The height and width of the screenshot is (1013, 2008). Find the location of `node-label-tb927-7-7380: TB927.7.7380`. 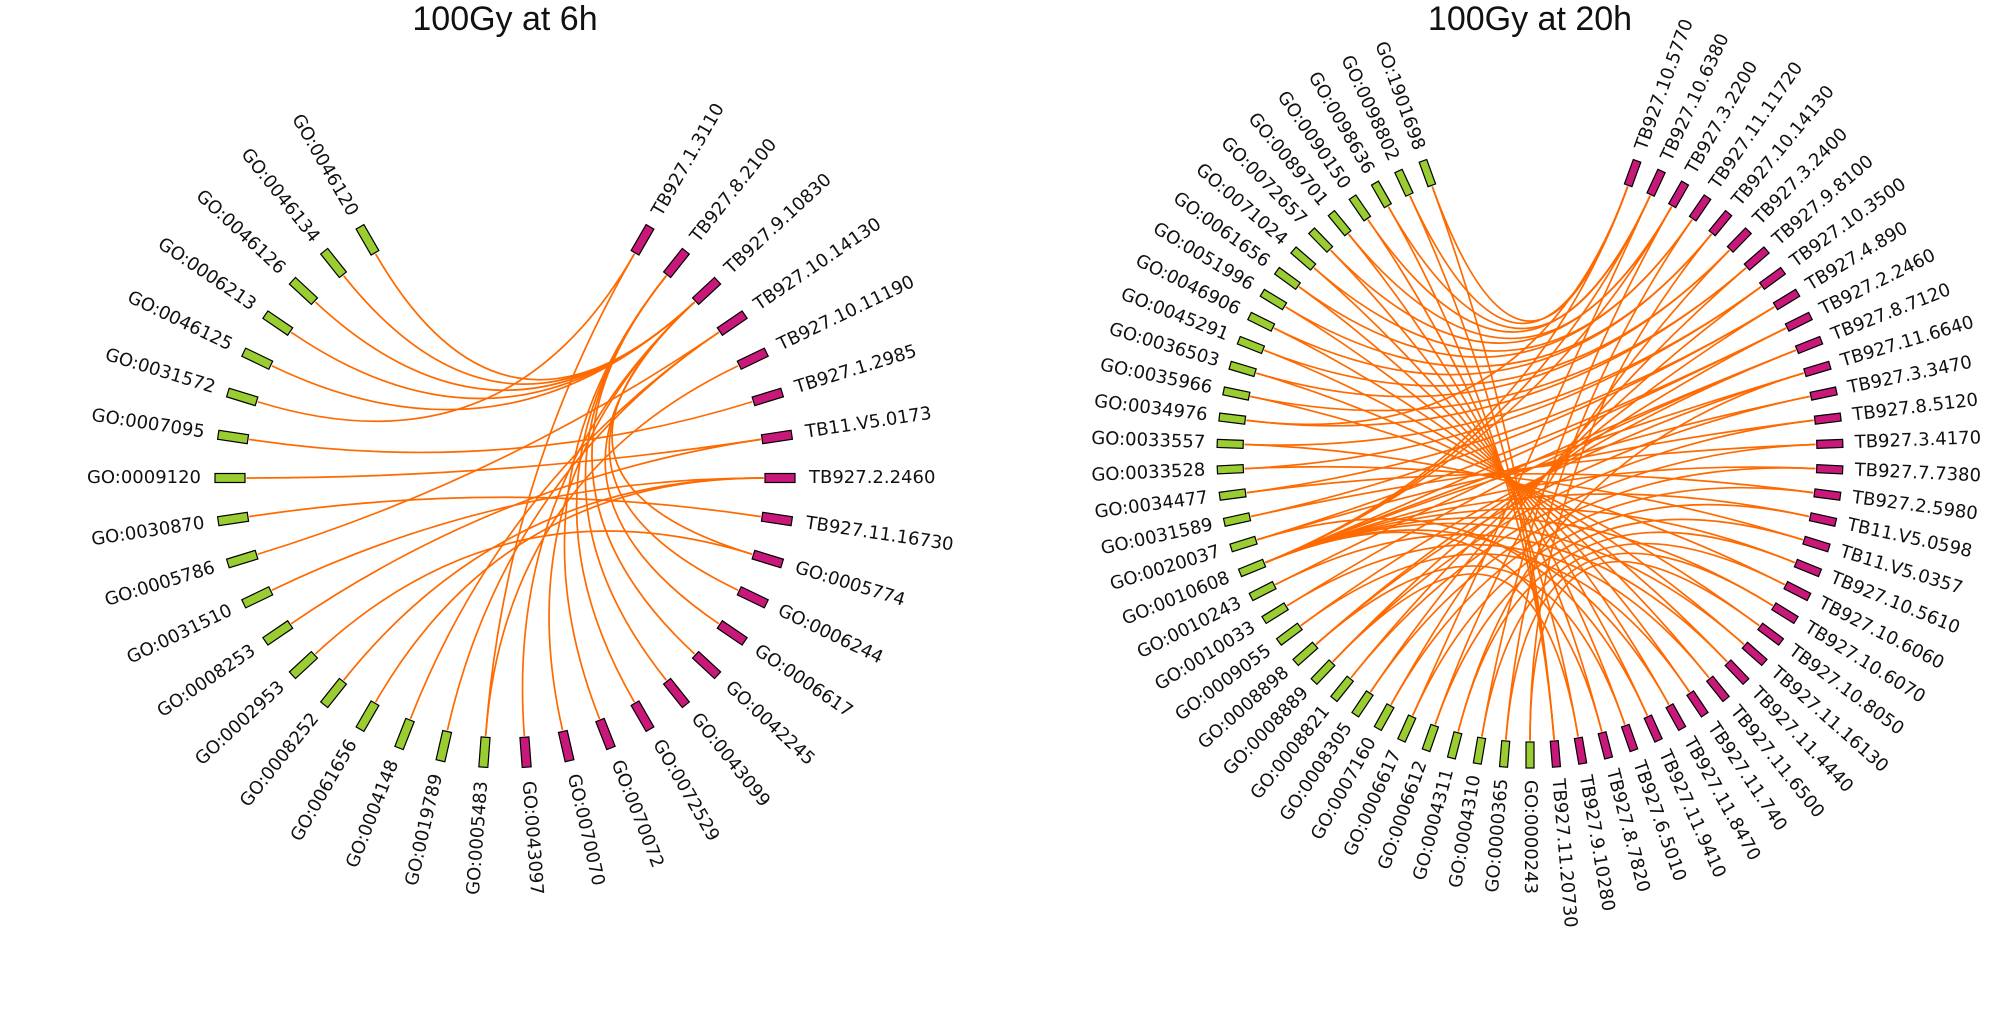

node-label-tb927-7-7380: TB927.7.7380 is located at coordinates (1917, 472).